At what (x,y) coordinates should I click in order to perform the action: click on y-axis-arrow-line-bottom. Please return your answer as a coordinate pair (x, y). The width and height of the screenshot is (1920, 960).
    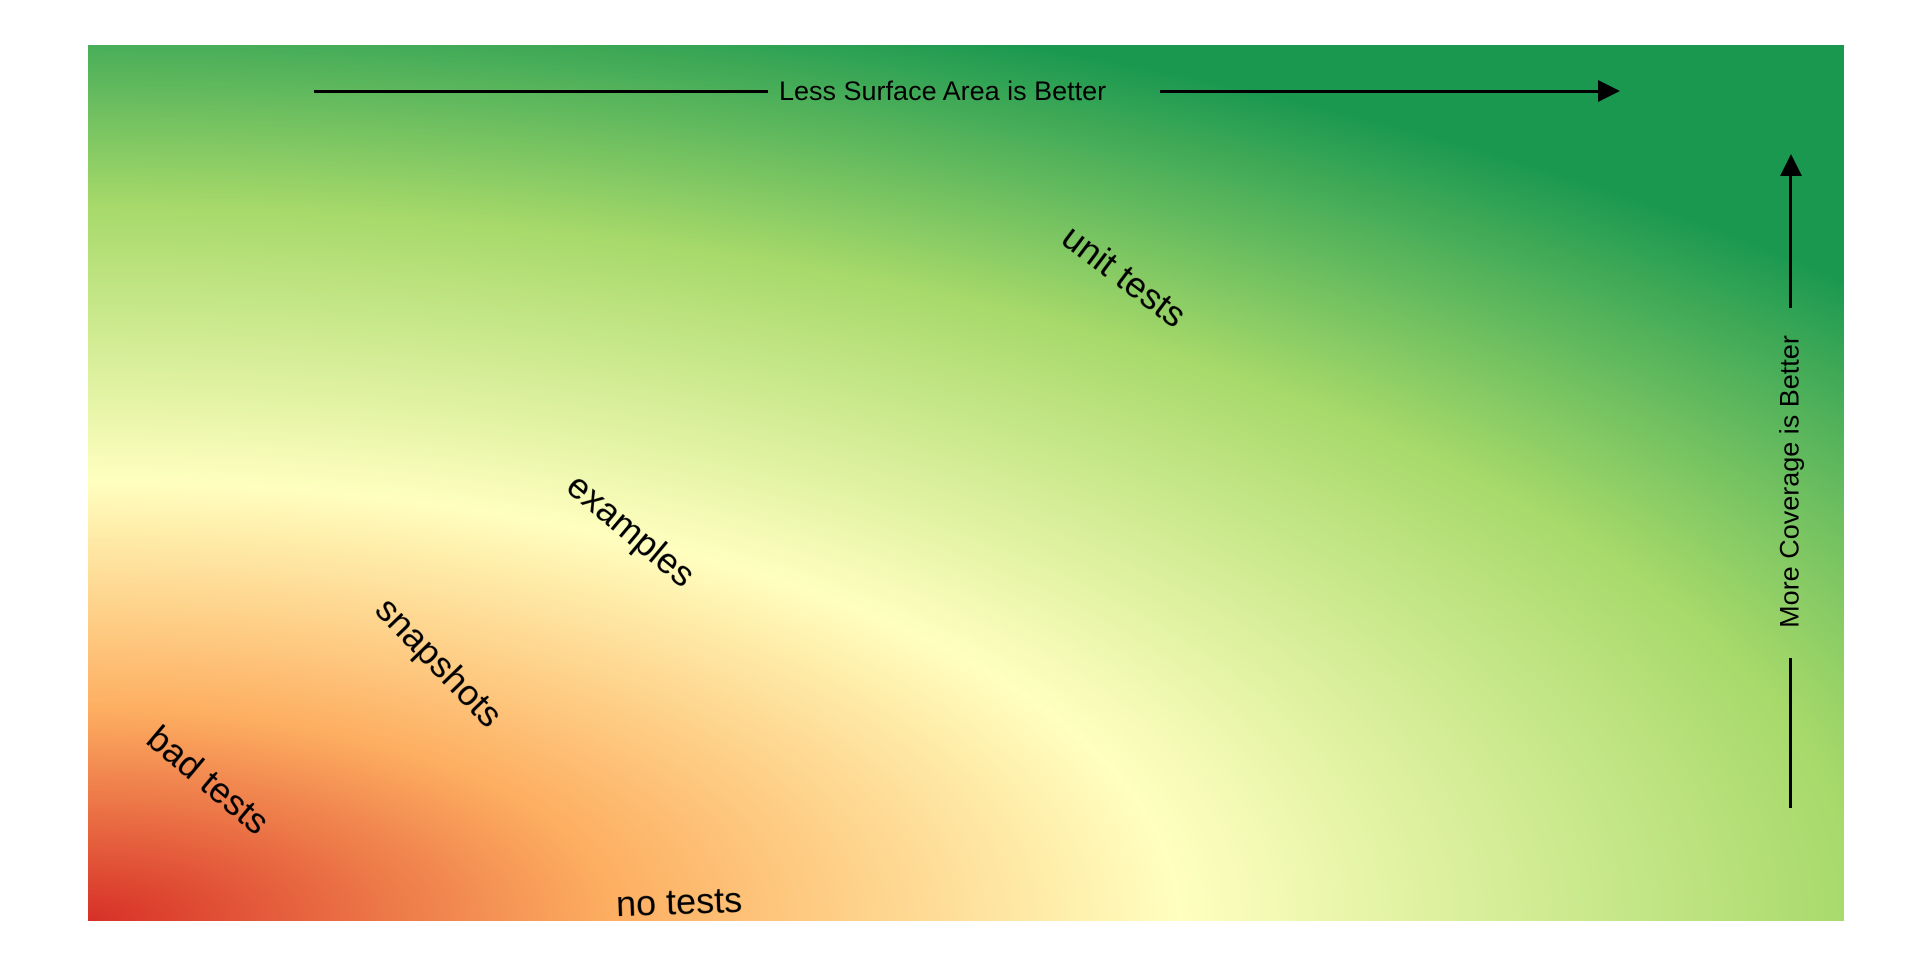
    Looking at the image, I should click on (1790, 733).